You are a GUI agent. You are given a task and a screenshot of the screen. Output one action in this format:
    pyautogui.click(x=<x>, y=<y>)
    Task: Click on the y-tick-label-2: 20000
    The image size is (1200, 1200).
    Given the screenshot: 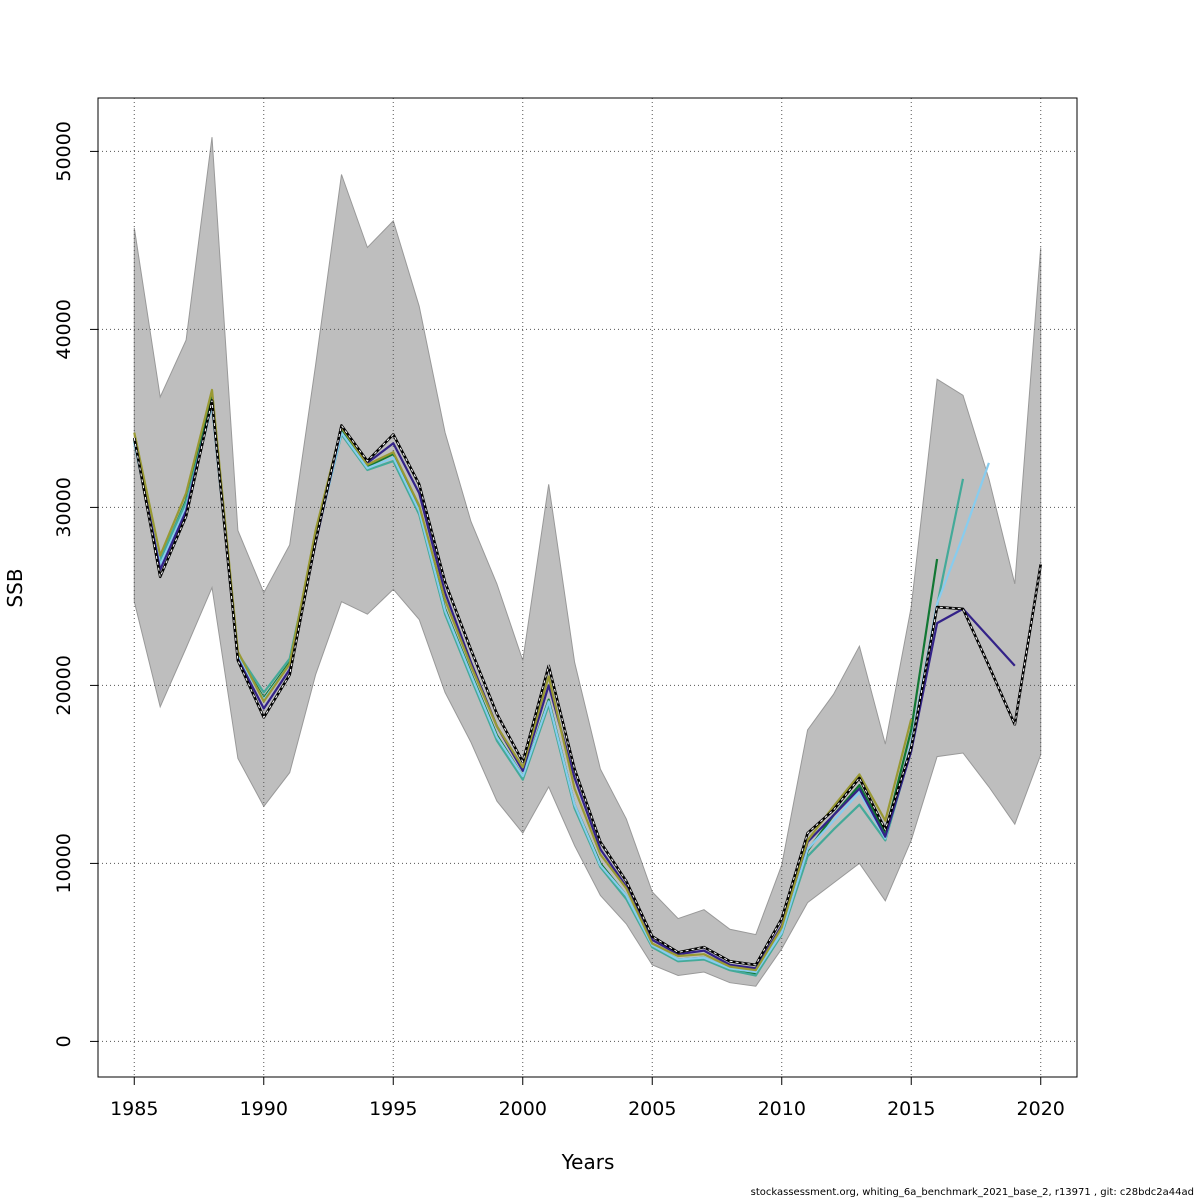 What is the action you would take?
    pyautogui.click(x=64, y=685)
    